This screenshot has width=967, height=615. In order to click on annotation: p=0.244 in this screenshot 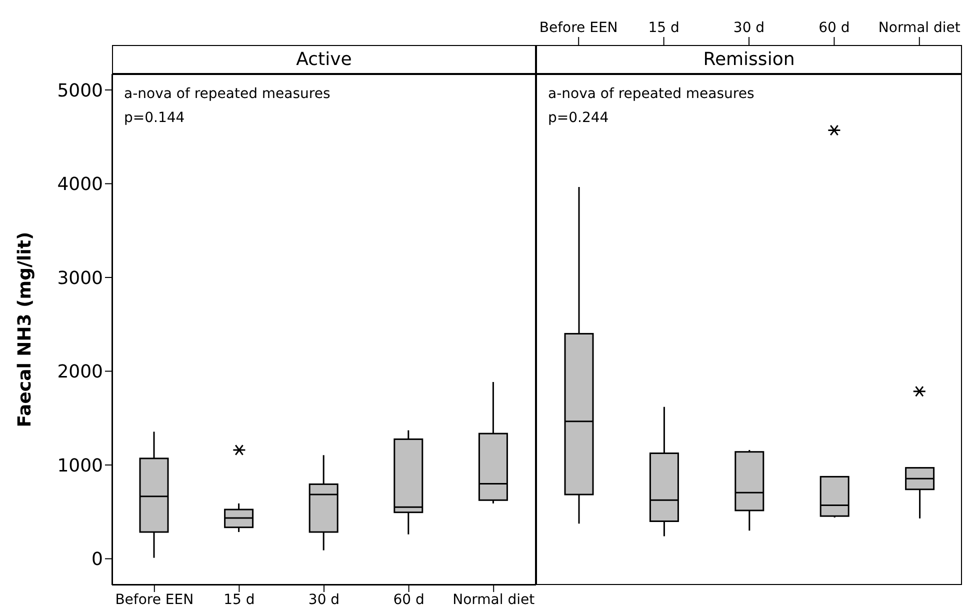, I will do `click(579, 118)`.